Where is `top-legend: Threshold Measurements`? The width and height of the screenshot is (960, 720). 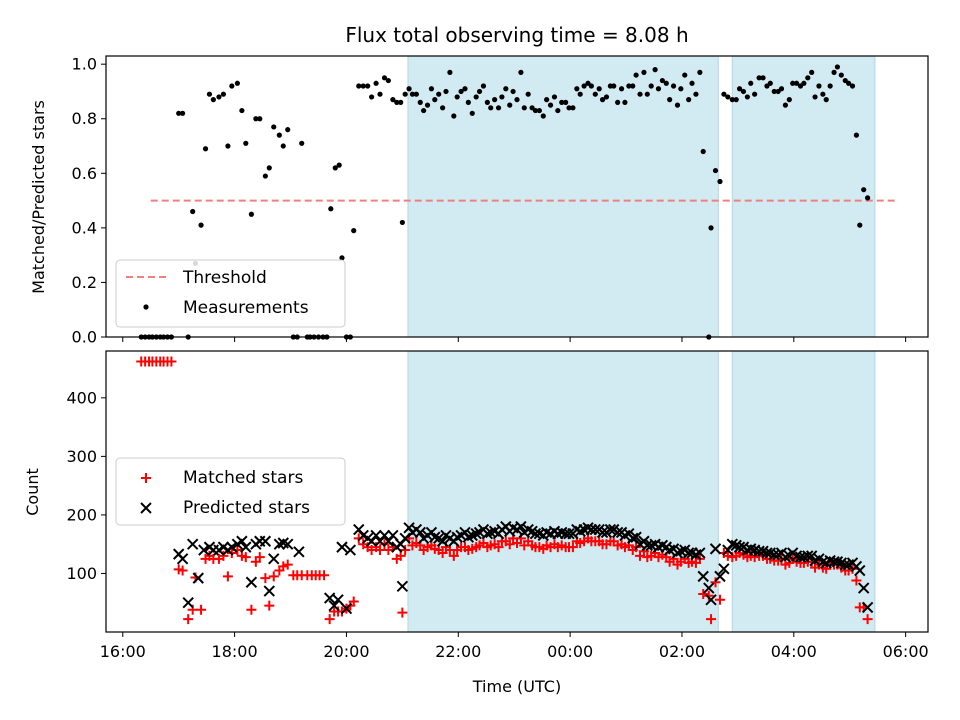 top-legend: Threshold Measurements is located at coordinates (230, 293).